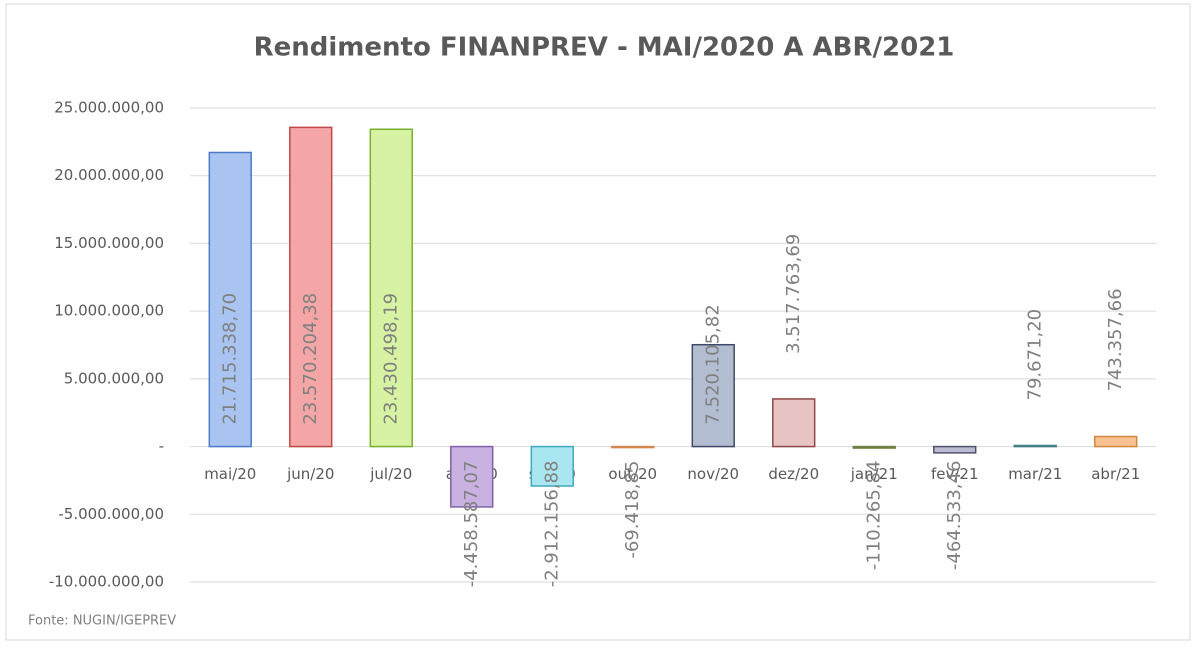 The height and width of the screenshot is (649, 1196). I want to click on y-tick-label: -5.000.000,00, so click(111, 514).